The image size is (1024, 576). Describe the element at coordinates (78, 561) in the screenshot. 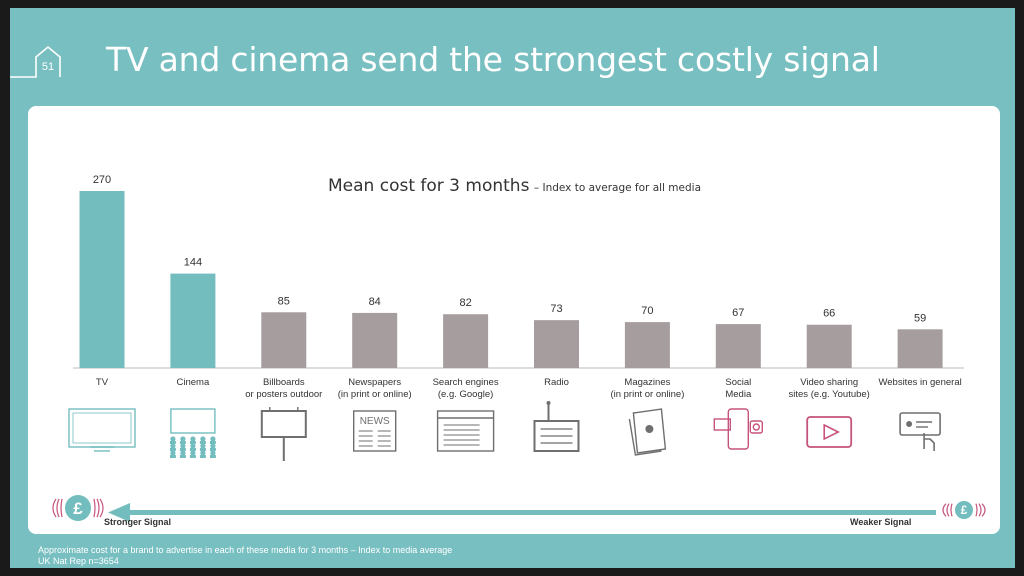

I see `footer-line-2: UK Nat Rep n=3654` at that location.